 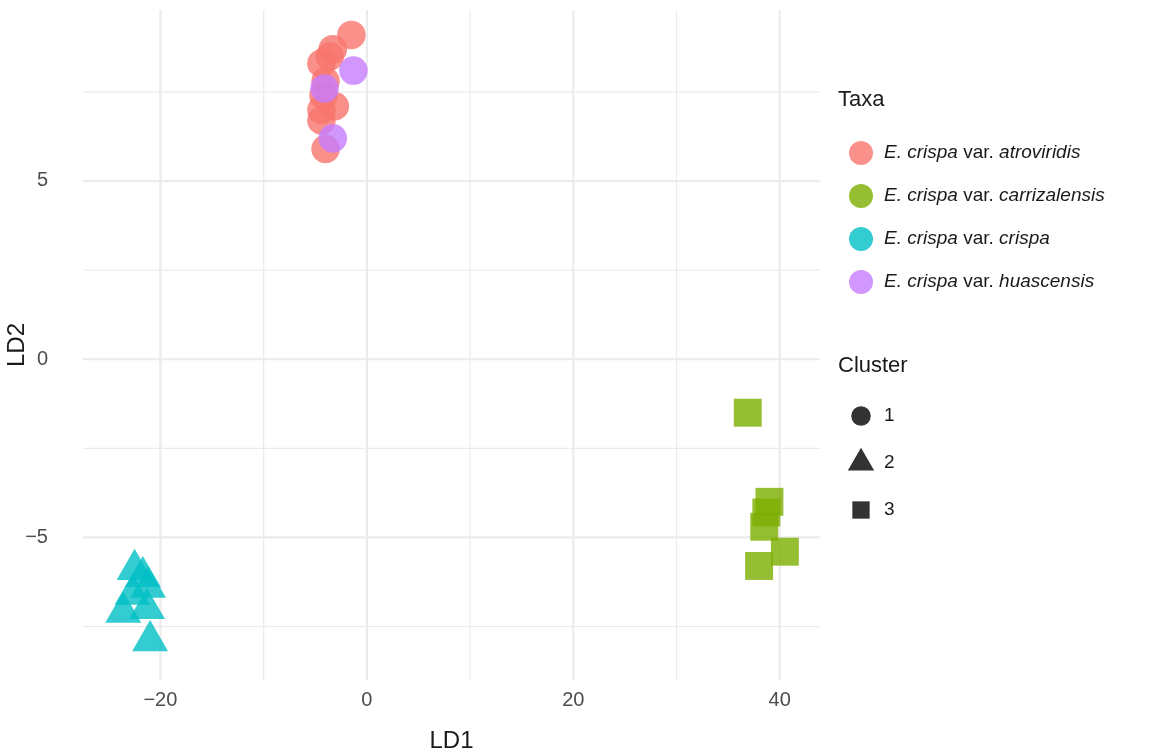 What do you see at coordinates (367, 699) in the screenshot?
I see `x-tick-label: 0` at bounding box center [367, 699].